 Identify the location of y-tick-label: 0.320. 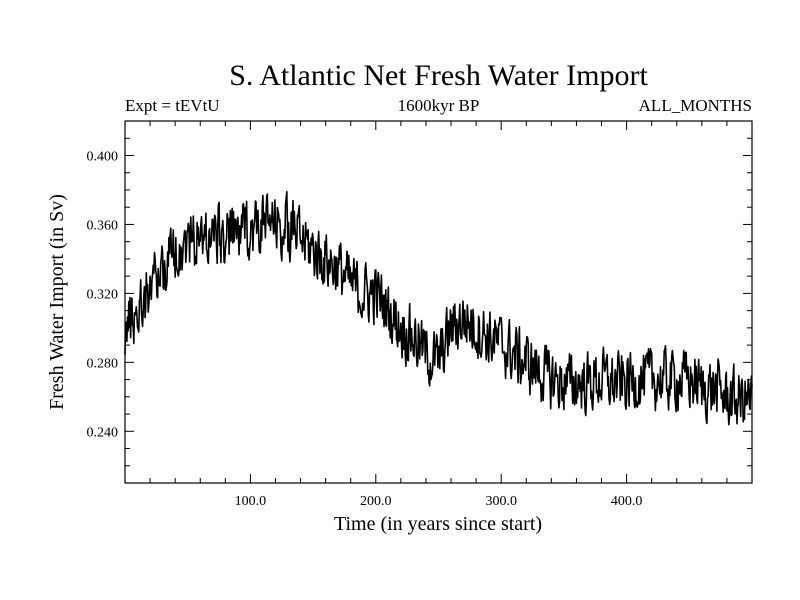
(103, 294).